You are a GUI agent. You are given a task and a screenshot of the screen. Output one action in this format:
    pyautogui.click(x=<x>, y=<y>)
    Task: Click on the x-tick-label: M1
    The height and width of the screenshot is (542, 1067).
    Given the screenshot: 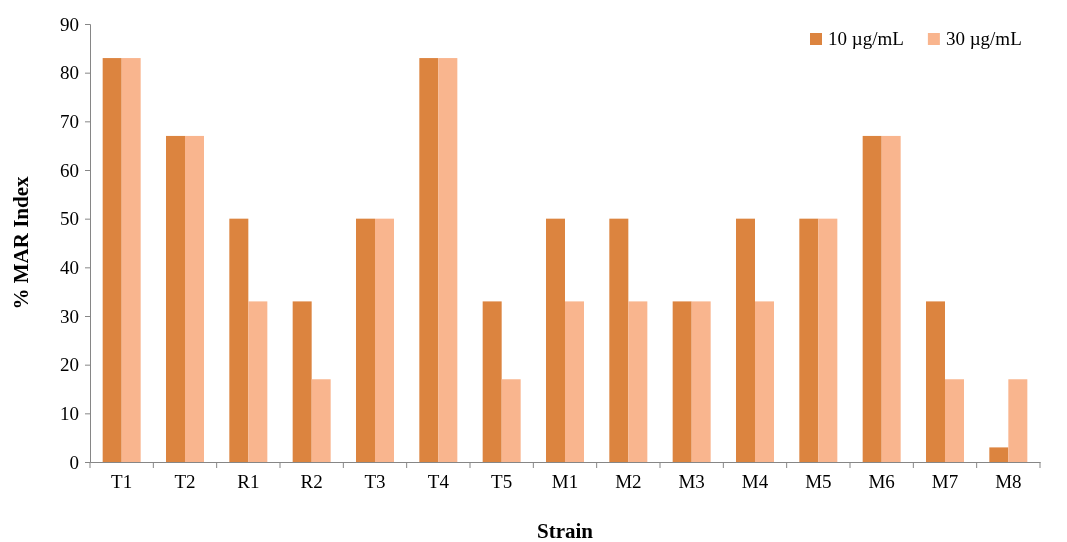 What is the action you would take?
    pyautogui.click(x=565, y=481)
    